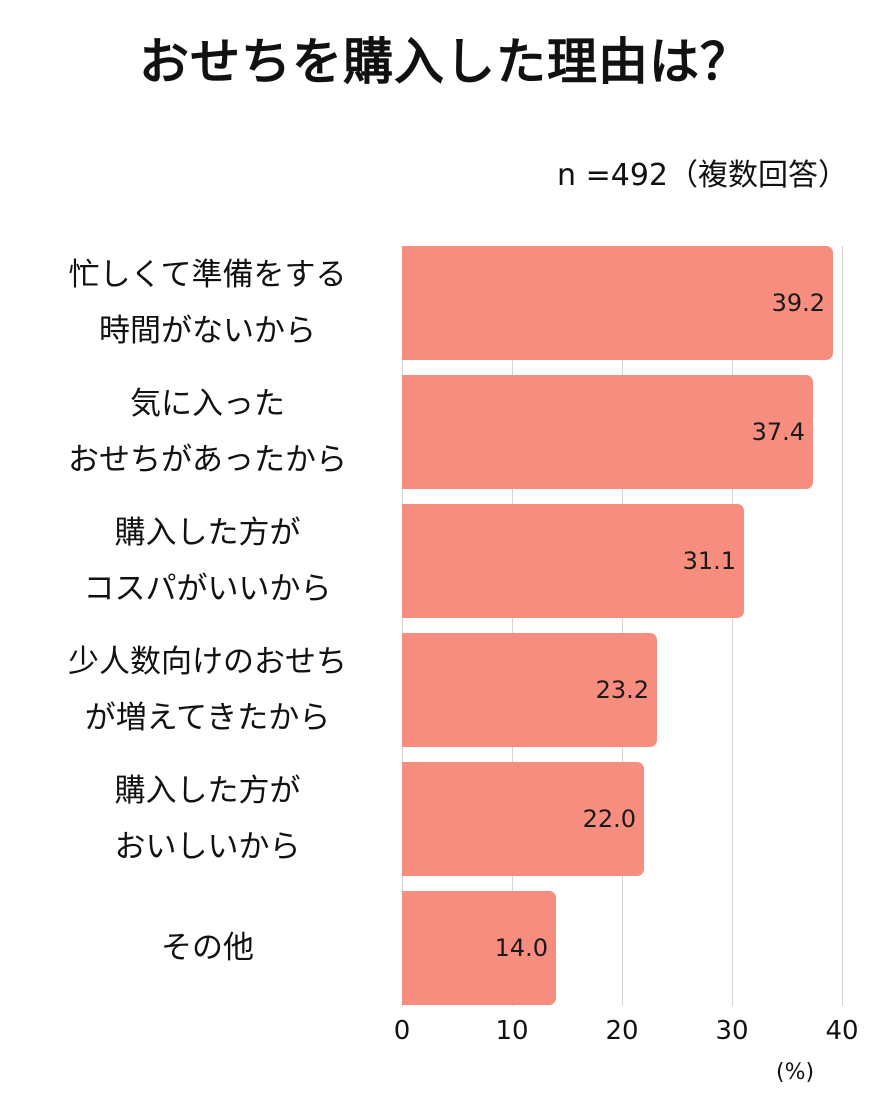 This screenshot has height=1099, width=890. I want to click on x-tick: 0, so click(402, 1031).